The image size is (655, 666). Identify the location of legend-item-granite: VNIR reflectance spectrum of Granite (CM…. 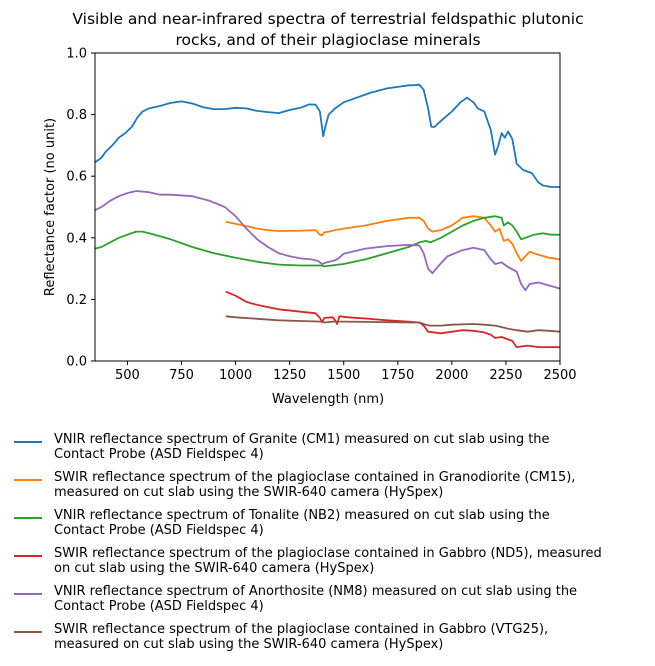
(332, 451).